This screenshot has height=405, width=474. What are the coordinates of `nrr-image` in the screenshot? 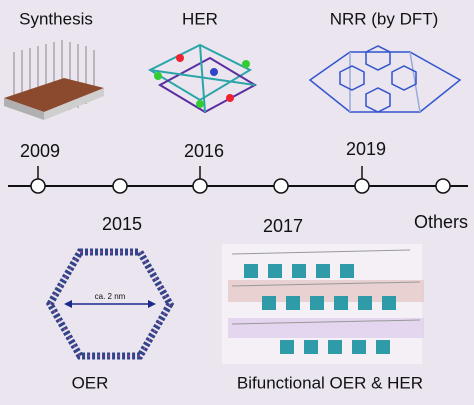 It's located at (385, 79).